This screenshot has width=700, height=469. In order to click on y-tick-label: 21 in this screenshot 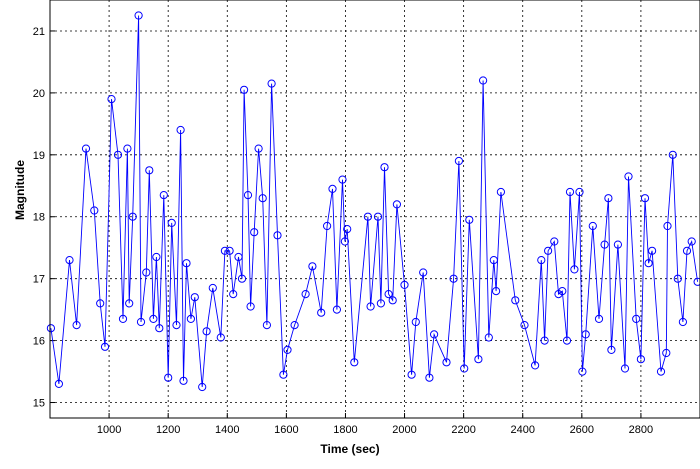, I will do `click(39, 32)`.